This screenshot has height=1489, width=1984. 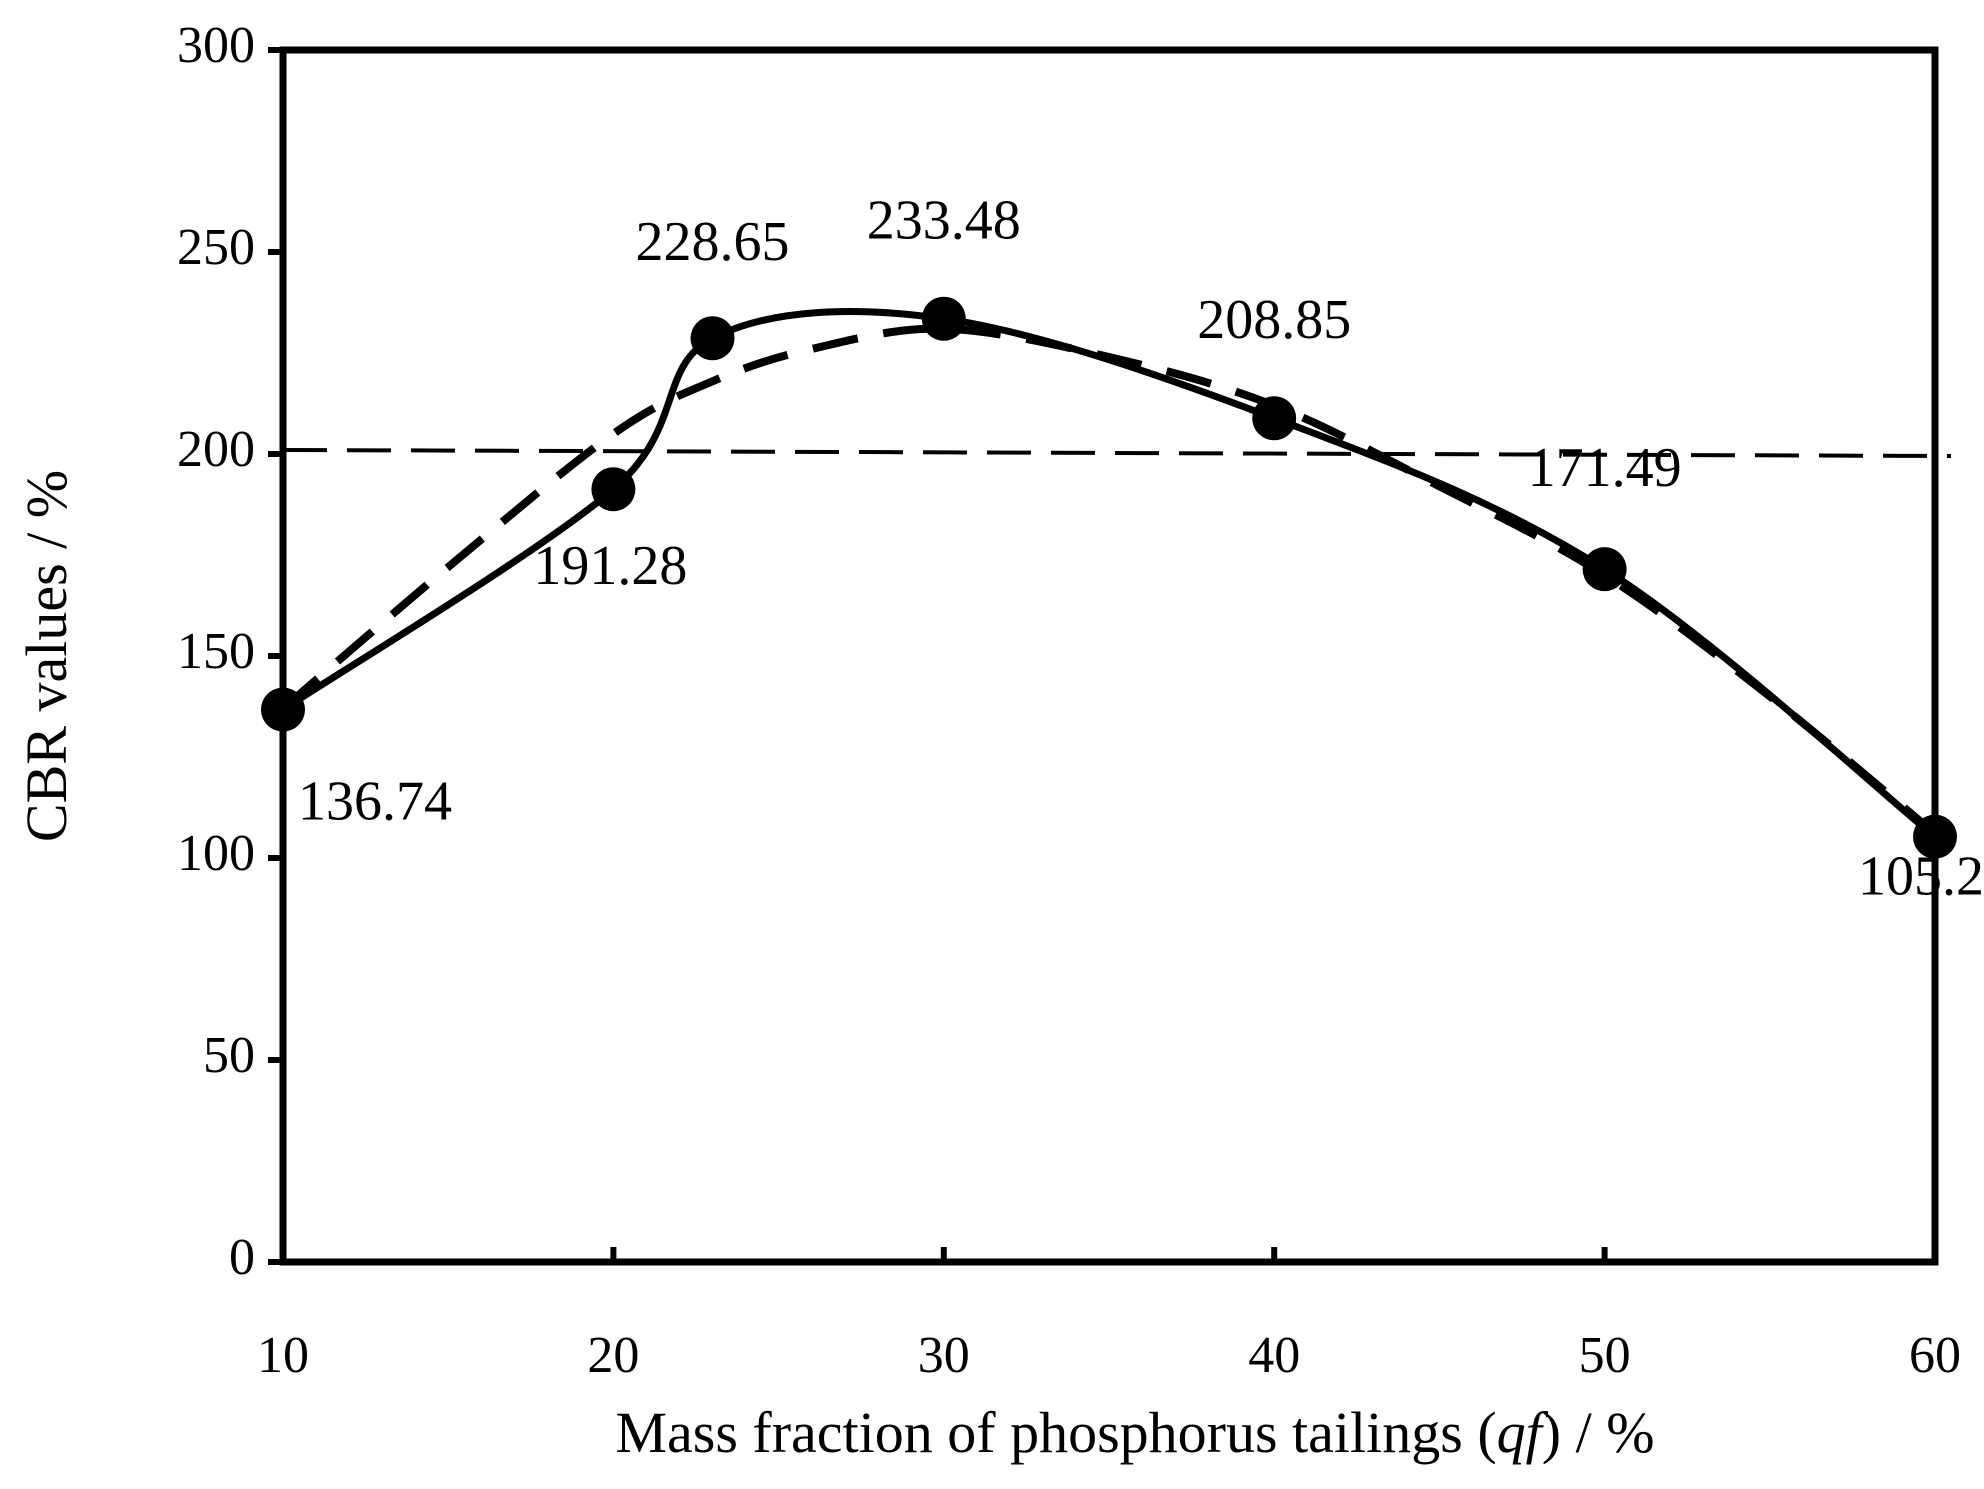 I want to click on y-tick-label-300: 300, so click(x=216, y=45).